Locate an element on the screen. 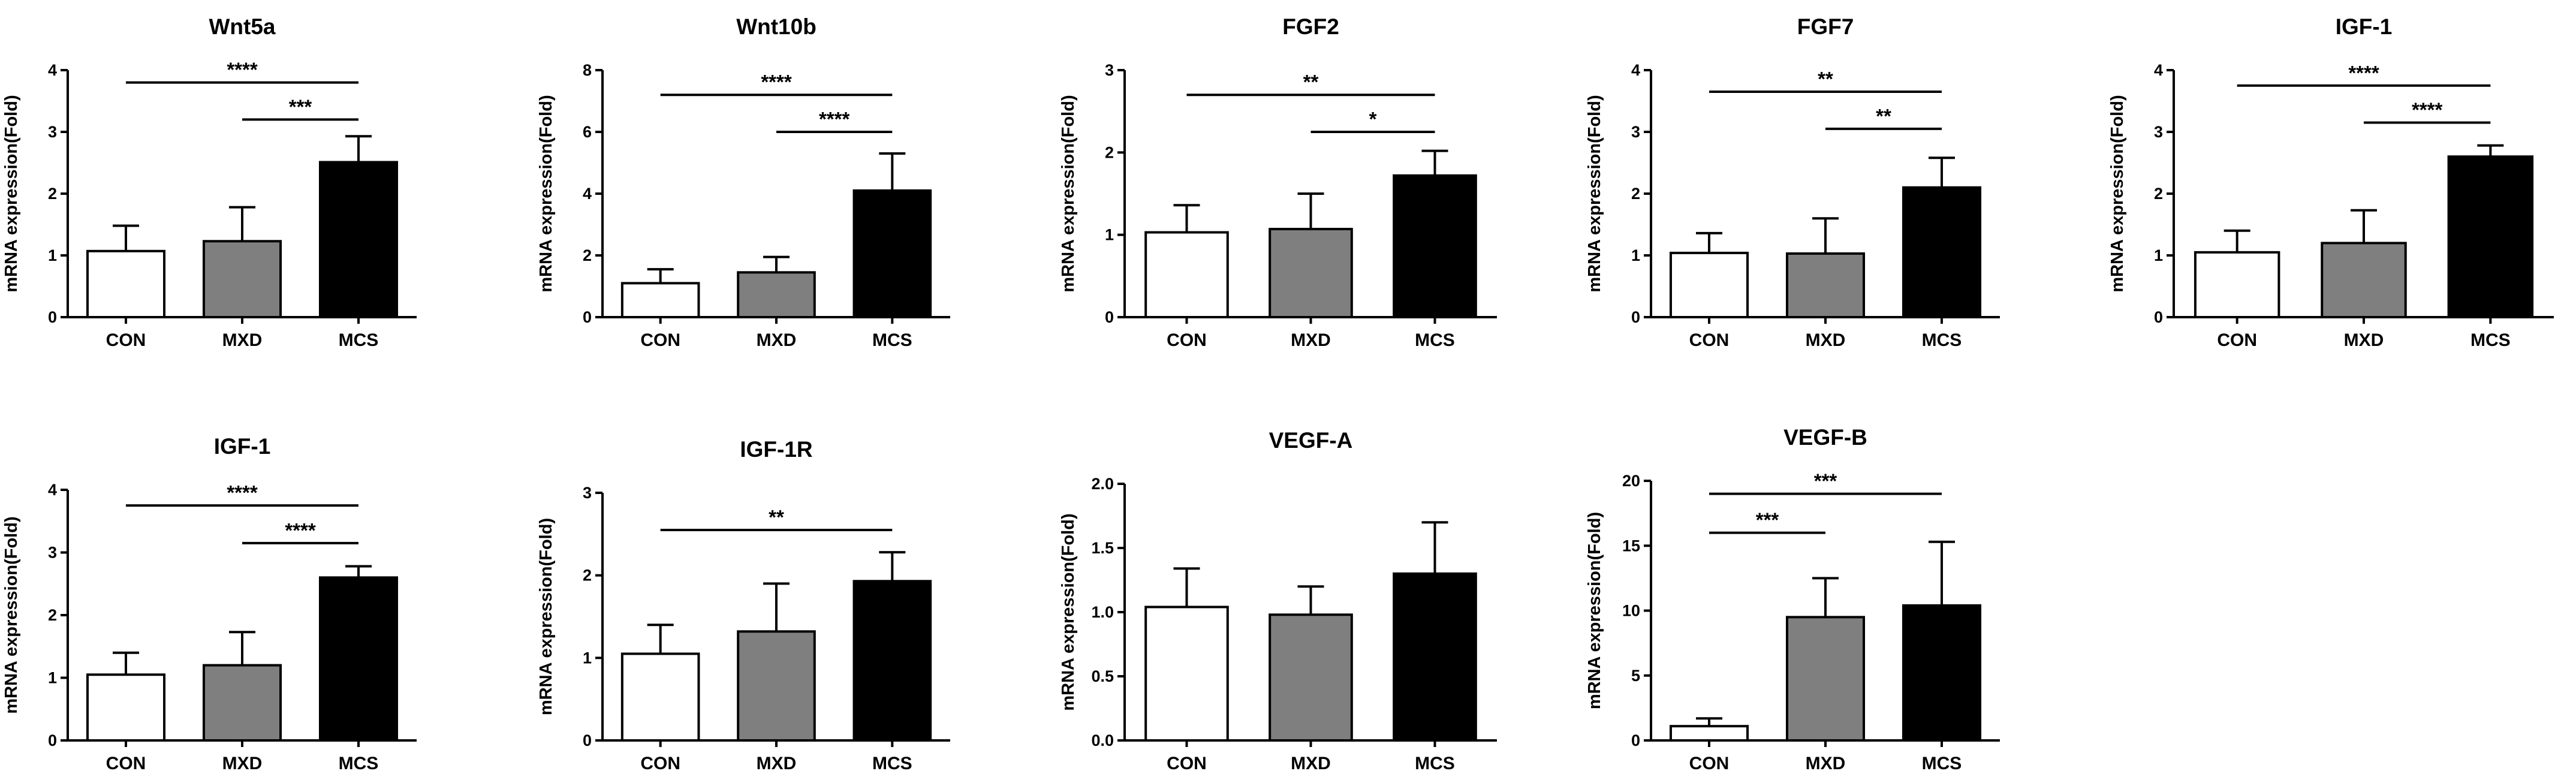  y-tick-label: 1.5 is located at coordinates (1102, 548).